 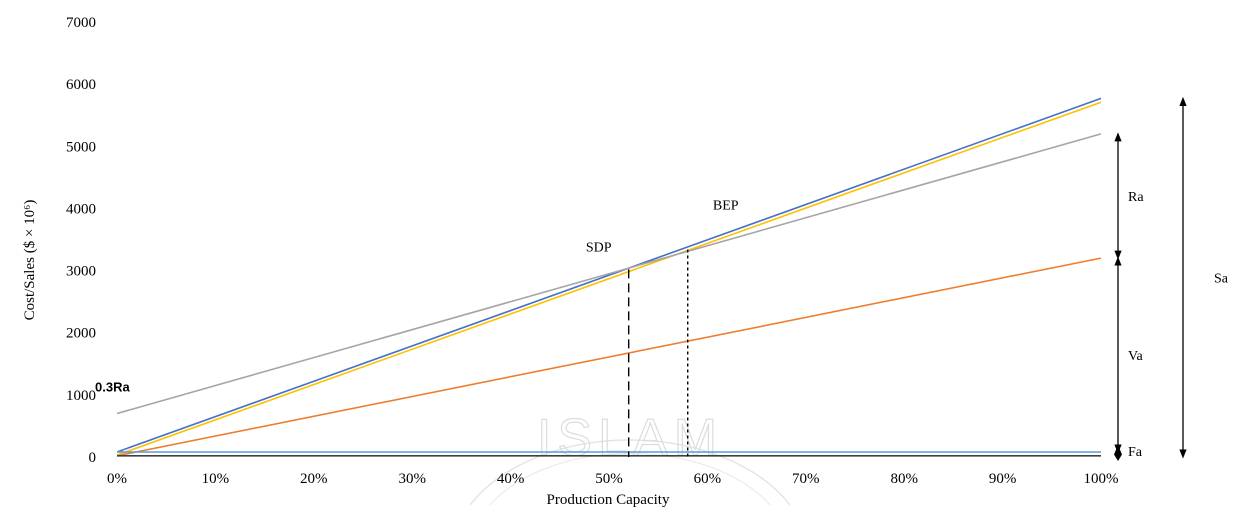 I want to click on sdp-label: SDP, so click(x=599, y=247).